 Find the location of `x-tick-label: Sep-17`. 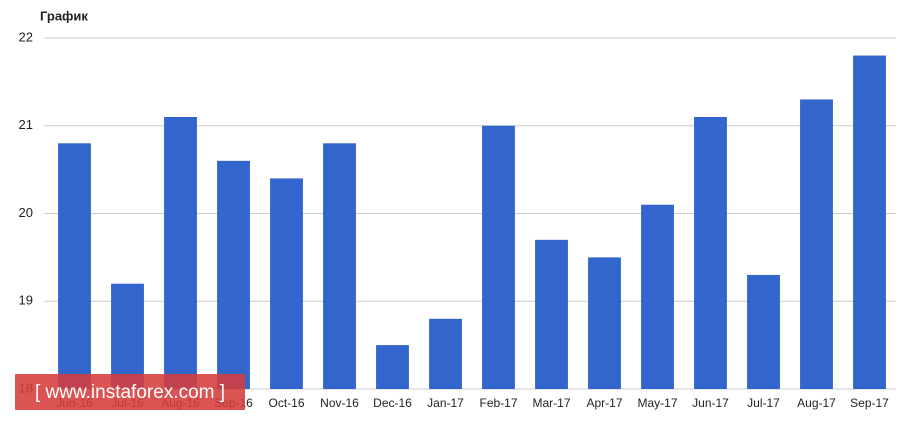

x-tick-label: Sep-17 is located at coordinates (869, 403).